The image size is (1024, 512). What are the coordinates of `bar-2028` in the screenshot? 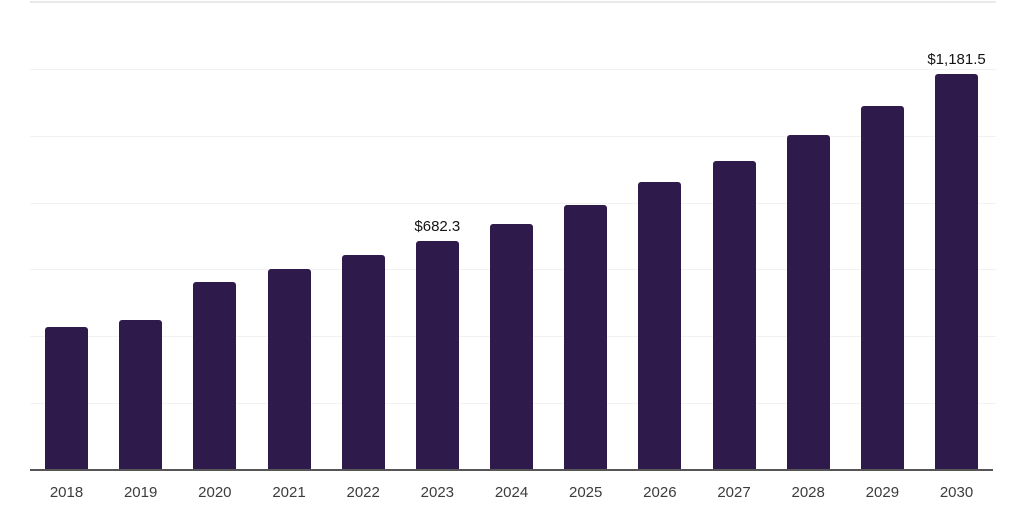 It's located at (808, 302).